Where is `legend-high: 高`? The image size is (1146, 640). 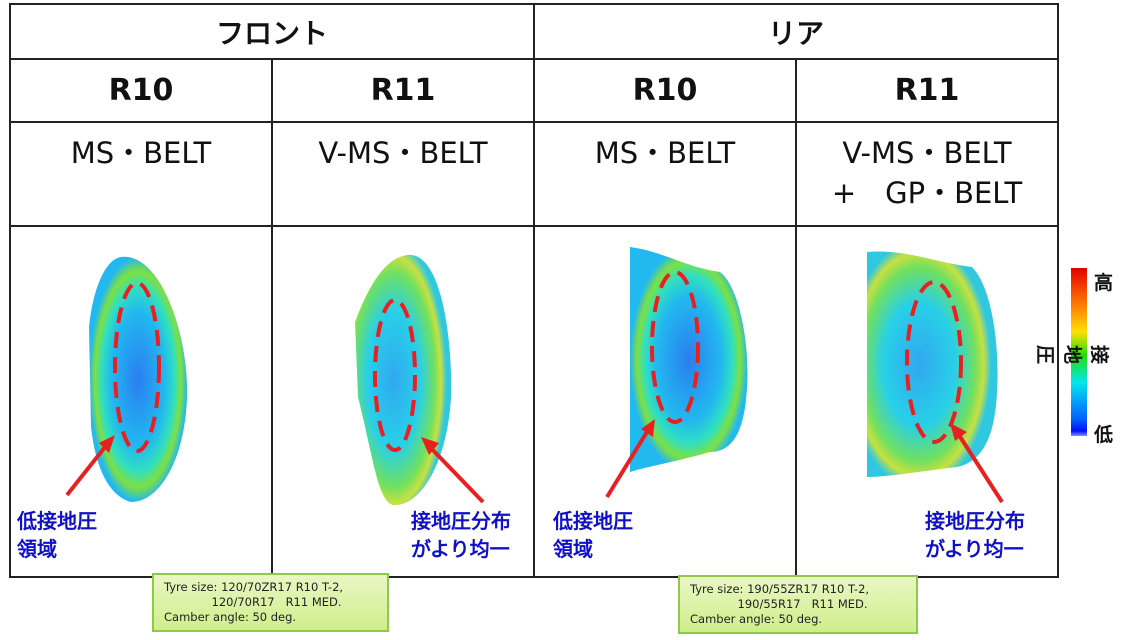 legend-high: 高 is located at coordinates (1104, 283).